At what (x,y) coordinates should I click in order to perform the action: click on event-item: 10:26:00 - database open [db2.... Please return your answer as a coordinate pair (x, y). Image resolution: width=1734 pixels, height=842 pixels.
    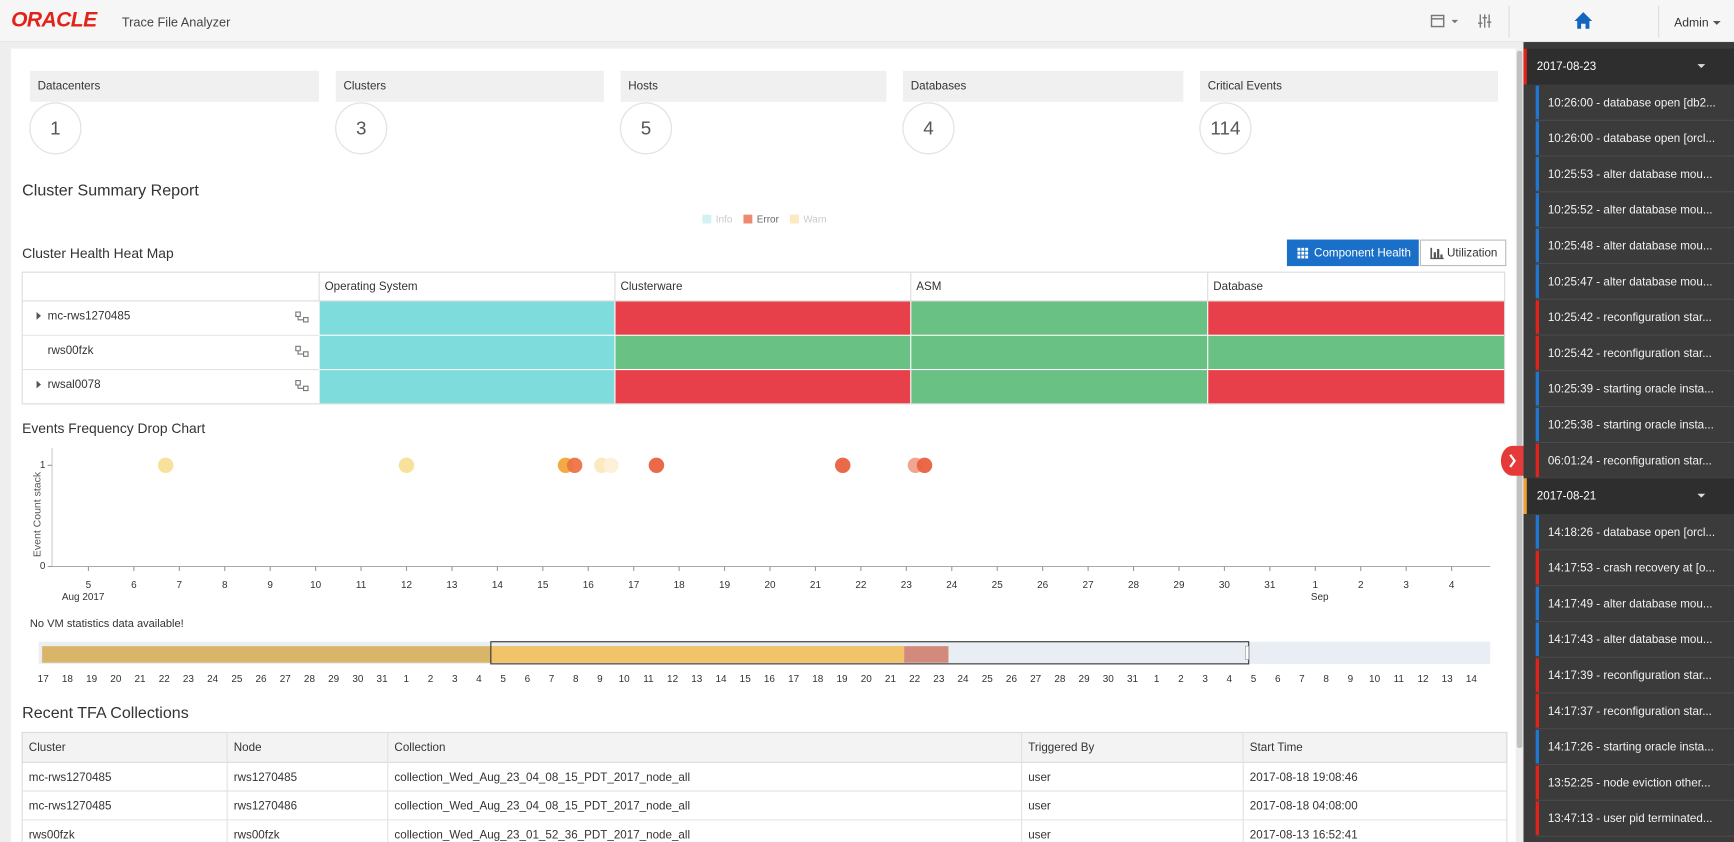
    Looking at the image, I should click on (1632, 102).